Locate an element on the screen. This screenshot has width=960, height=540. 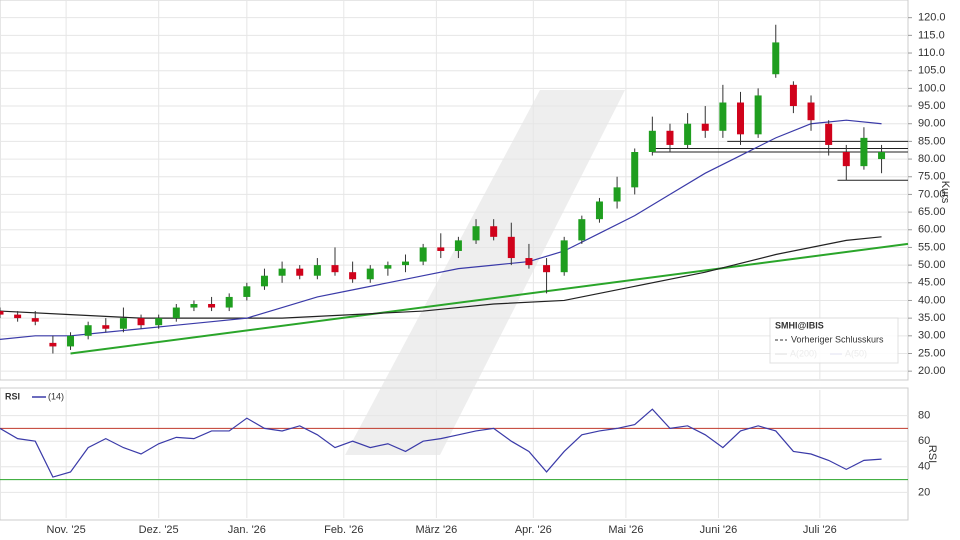
y-tick-label: 90.00 is located at coordinates (932, 124).